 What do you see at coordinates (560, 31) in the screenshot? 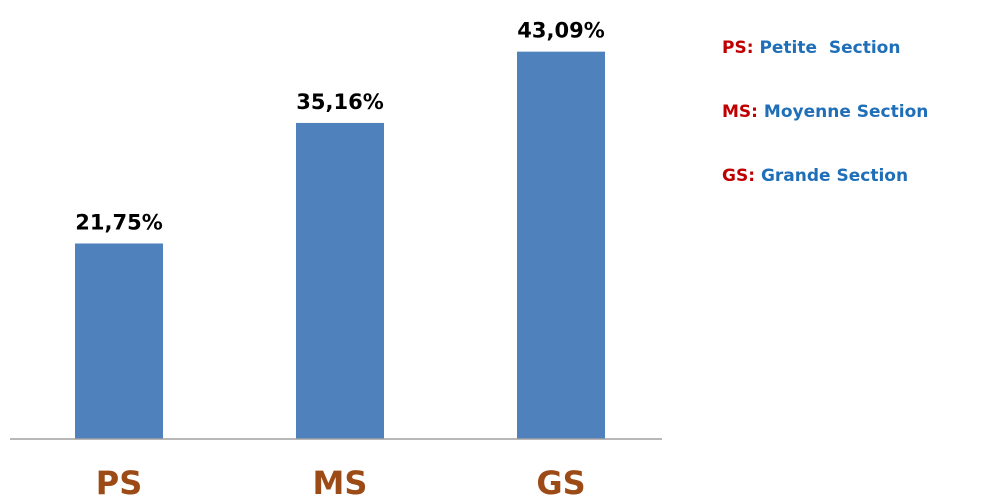
I see `value-label-gs: 43,09%` at bounding box center [560, 31].